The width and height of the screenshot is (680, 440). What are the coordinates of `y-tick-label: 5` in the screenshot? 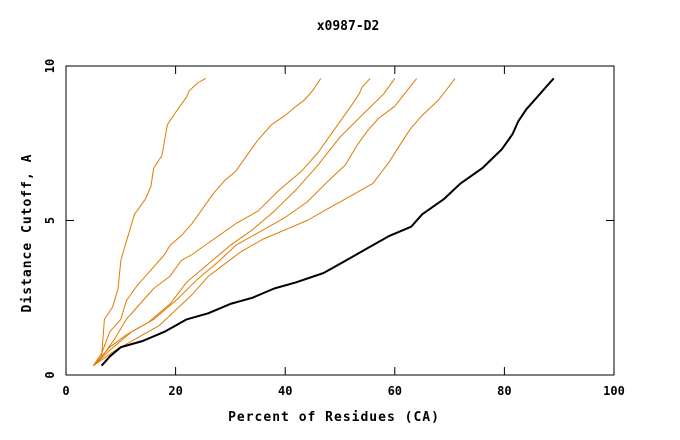 It's located at (50, 220).